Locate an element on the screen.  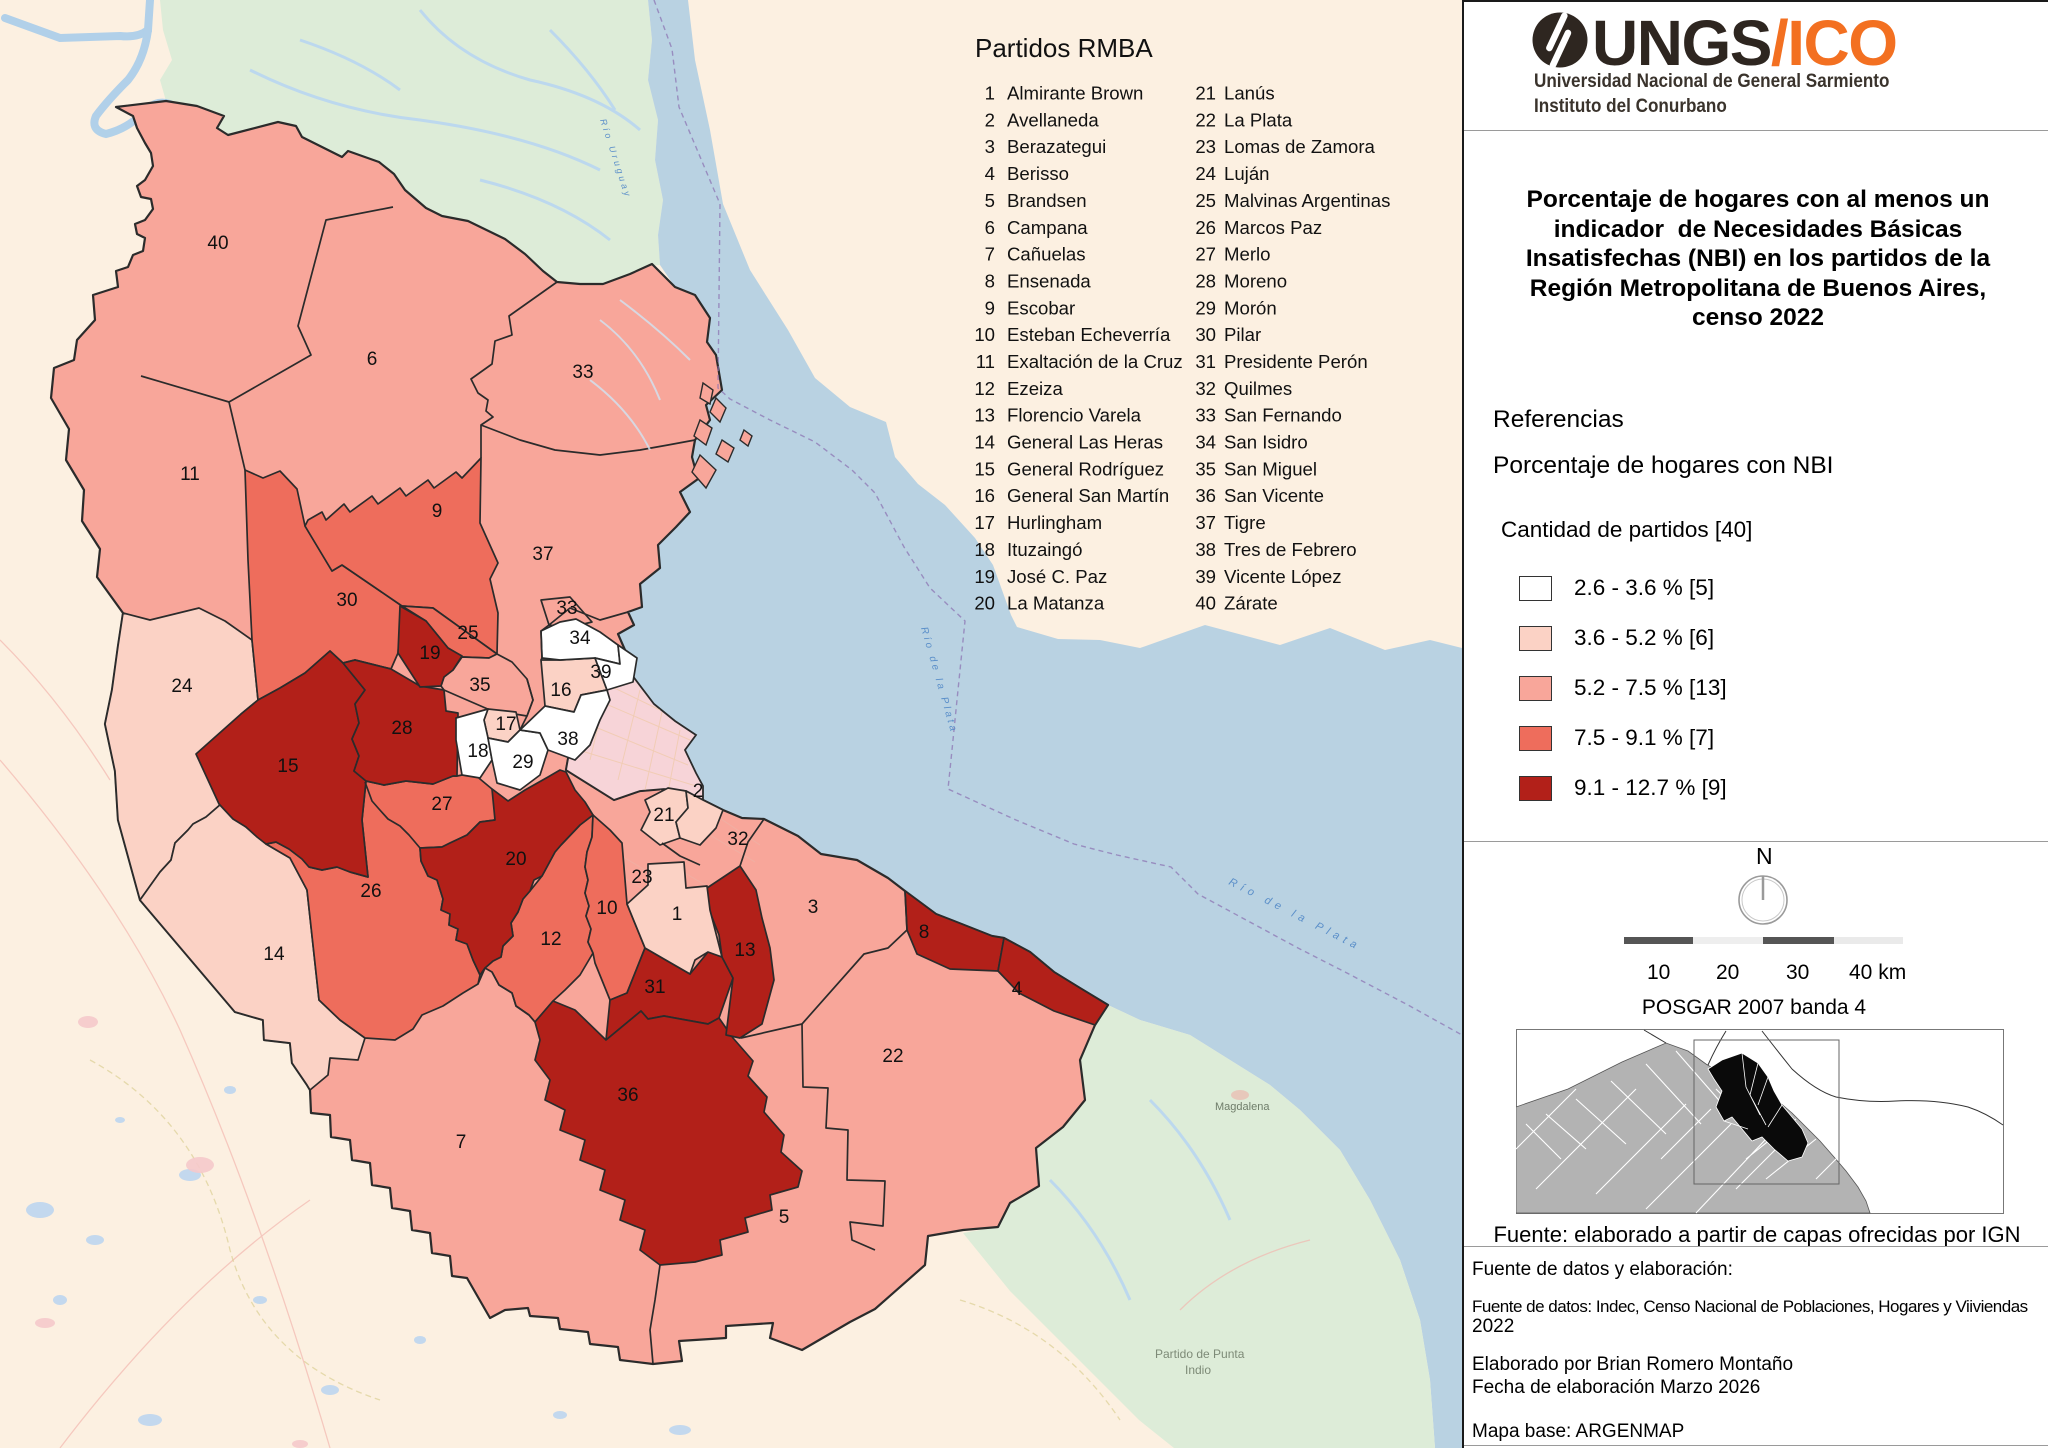
svg-text: 10 is located at coordinates (984, 334).